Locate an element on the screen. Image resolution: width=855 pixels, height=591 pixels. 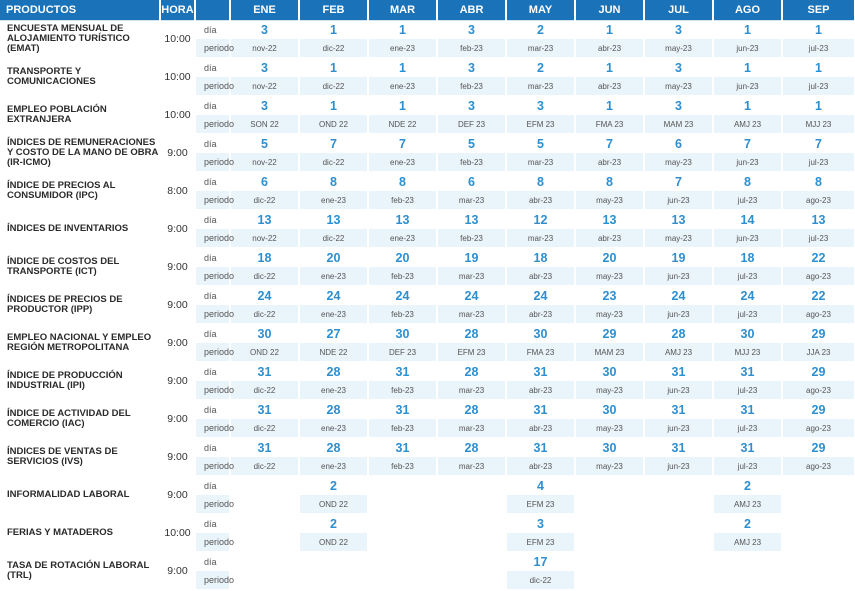
release-day: 23 is located at coordinates (610, 295).